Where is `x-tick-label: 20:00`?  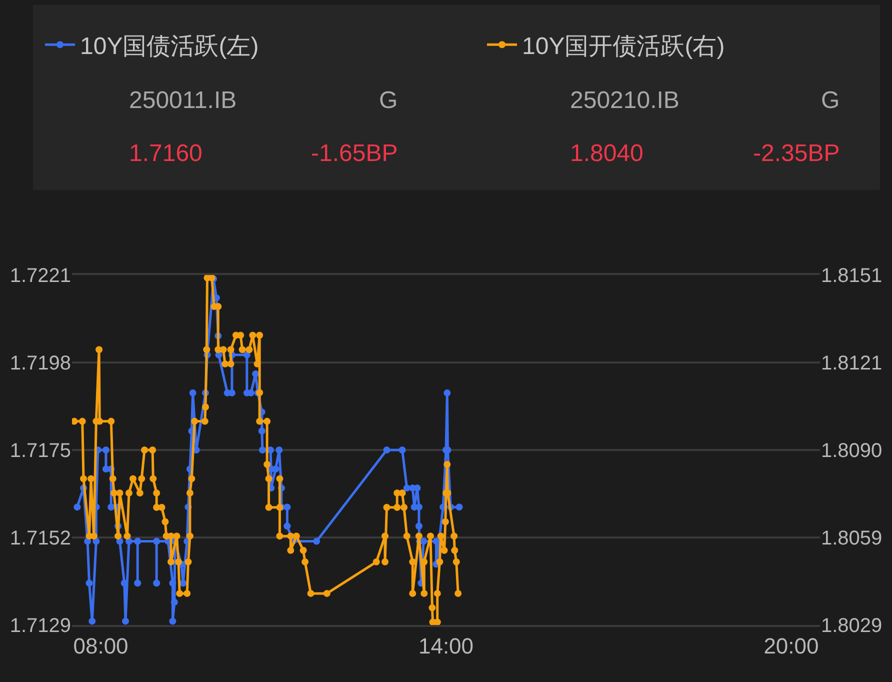
x-tick-label: 20:00 is located at coordinates (791, 645).